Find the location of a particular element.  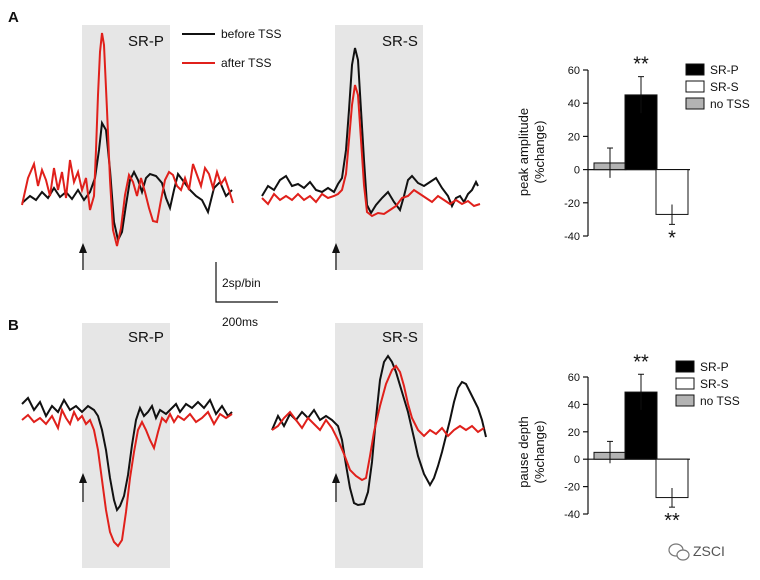

chart-a-ytick-label: 20 is located at coordinates (574, 137).